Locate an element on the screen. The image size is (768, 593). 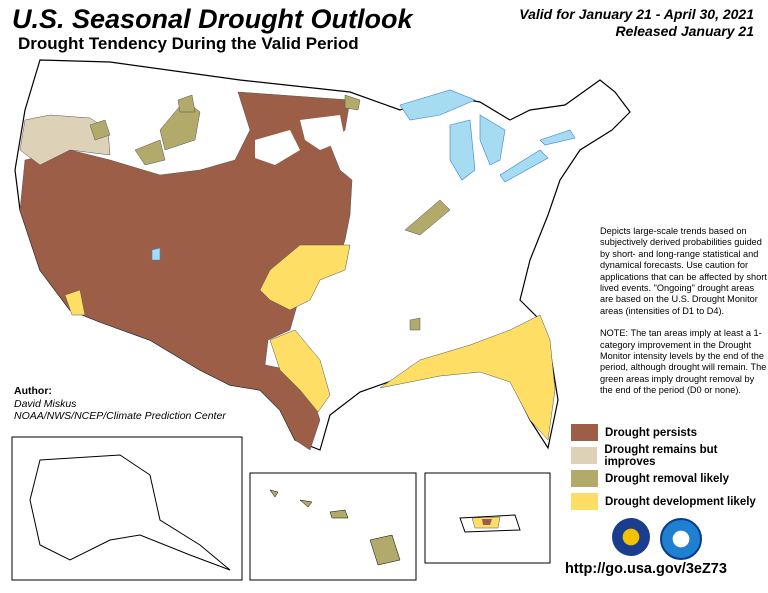
page-subtitle: Drought Tendency During the Valid Period is located at coordinates (188, 43).